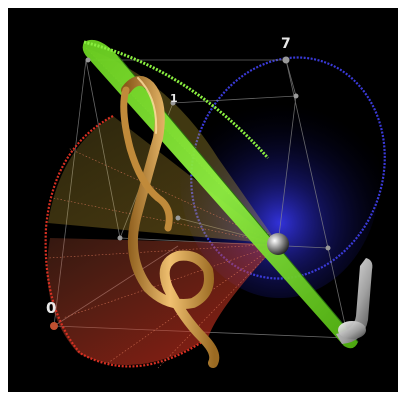 The image size is (406, 399). I want to click on vertex-label-7: 7, so click(286, 44).